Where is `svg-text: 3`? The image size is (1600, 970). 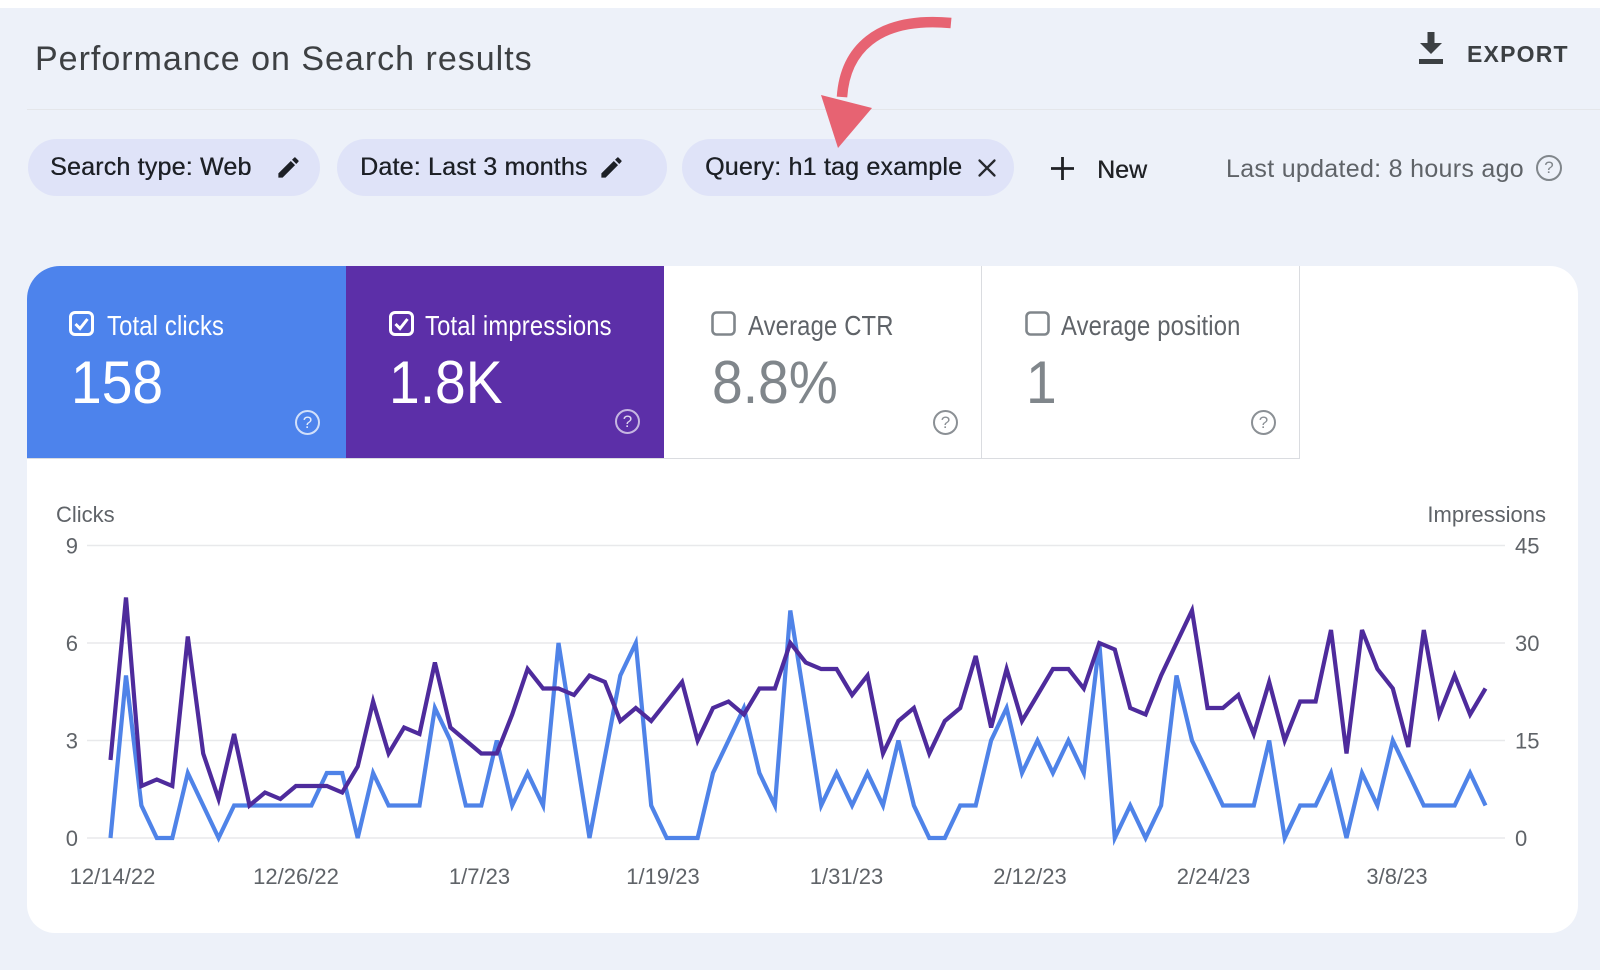
svg-text: 3 is located at coordinates (72, 741).